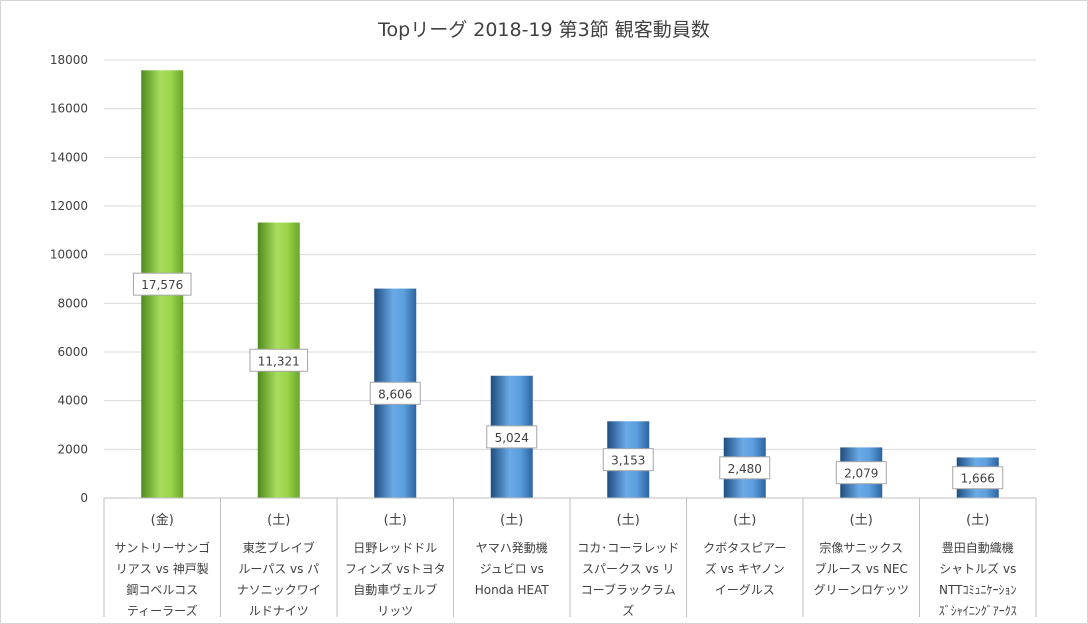 The width and height of the screenshot is (1088, 624). What do you see at coordinates (162, 590) in the screenshot?
I see `x-category-label: 鋼コベルコス` at bounding box center [162, 590].